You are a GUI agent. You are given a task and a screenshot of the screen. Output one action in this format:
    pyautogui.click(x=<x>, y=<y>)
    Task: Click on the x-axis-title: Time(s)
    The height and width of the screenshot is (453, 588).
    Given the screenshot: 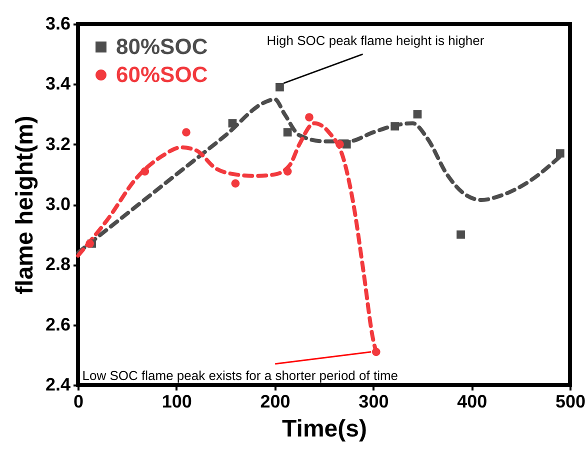 What is the action you would take?
    pyautogui.click(x=324, y=429)
    